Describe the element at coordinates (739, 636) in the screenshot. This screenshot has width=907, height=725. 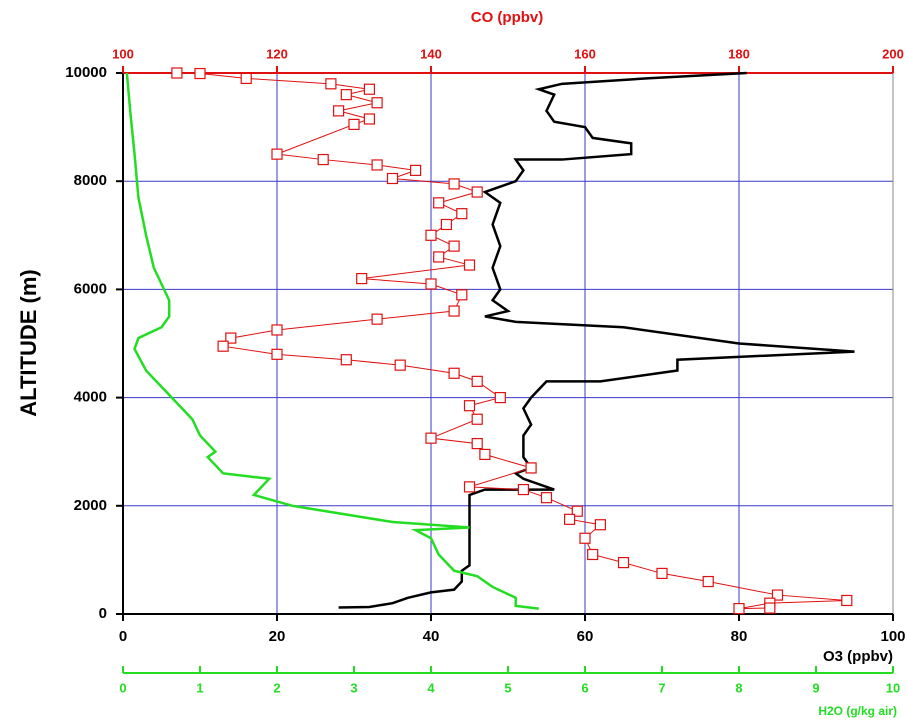
I see `x-tick-label: 80` at that location.